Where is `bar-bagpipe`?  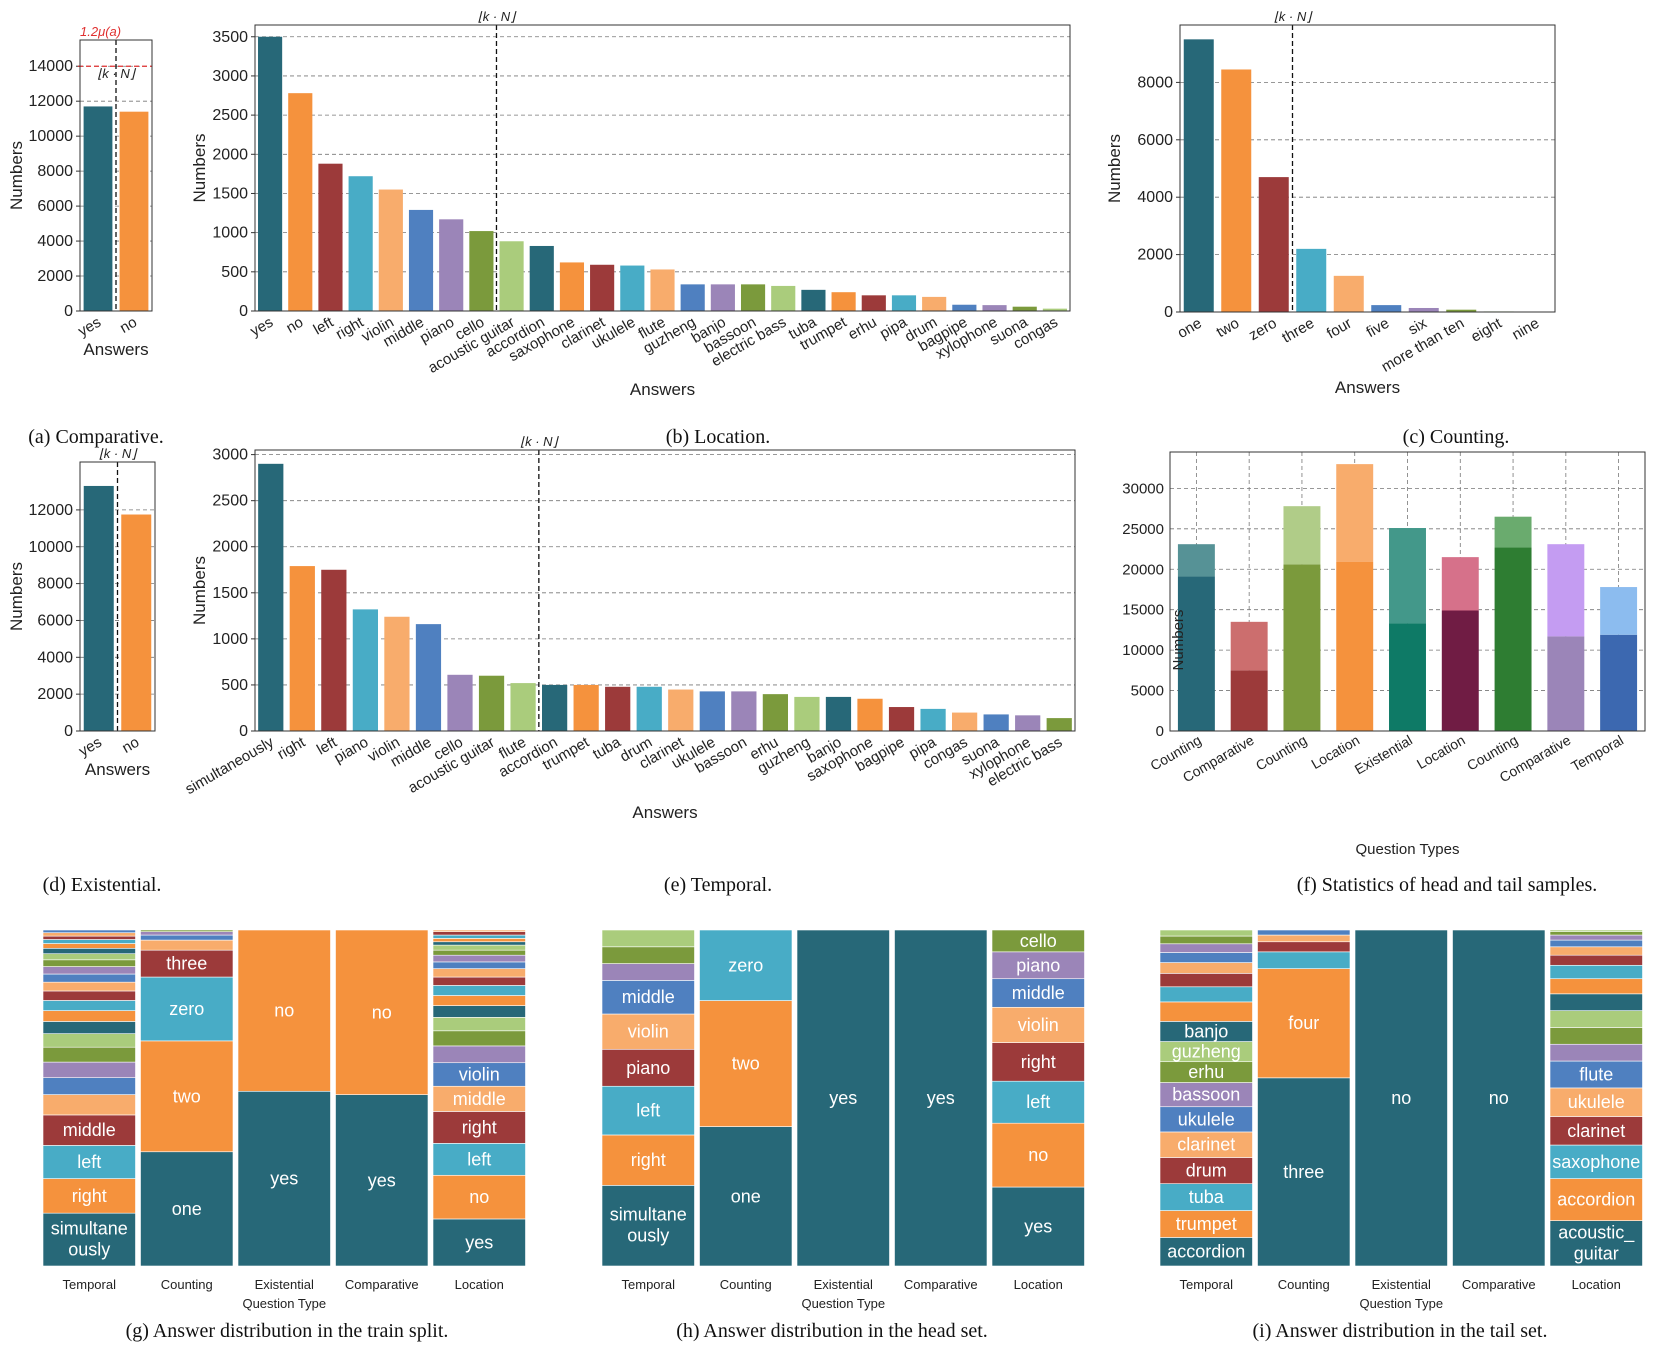
bar-bagpipe is located at coordinates (901, 719).